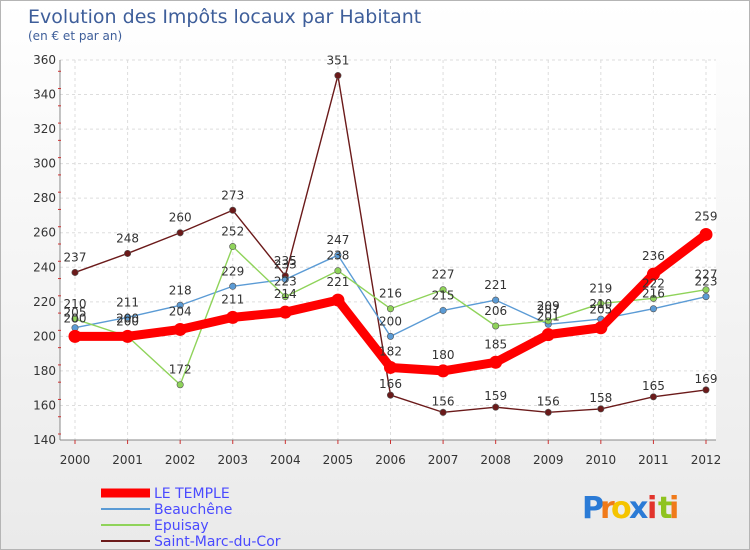  What do you see at coordinates (607, 508) in the screenshot?
I see `logo-letter: r` at bounding box center [607, 508].